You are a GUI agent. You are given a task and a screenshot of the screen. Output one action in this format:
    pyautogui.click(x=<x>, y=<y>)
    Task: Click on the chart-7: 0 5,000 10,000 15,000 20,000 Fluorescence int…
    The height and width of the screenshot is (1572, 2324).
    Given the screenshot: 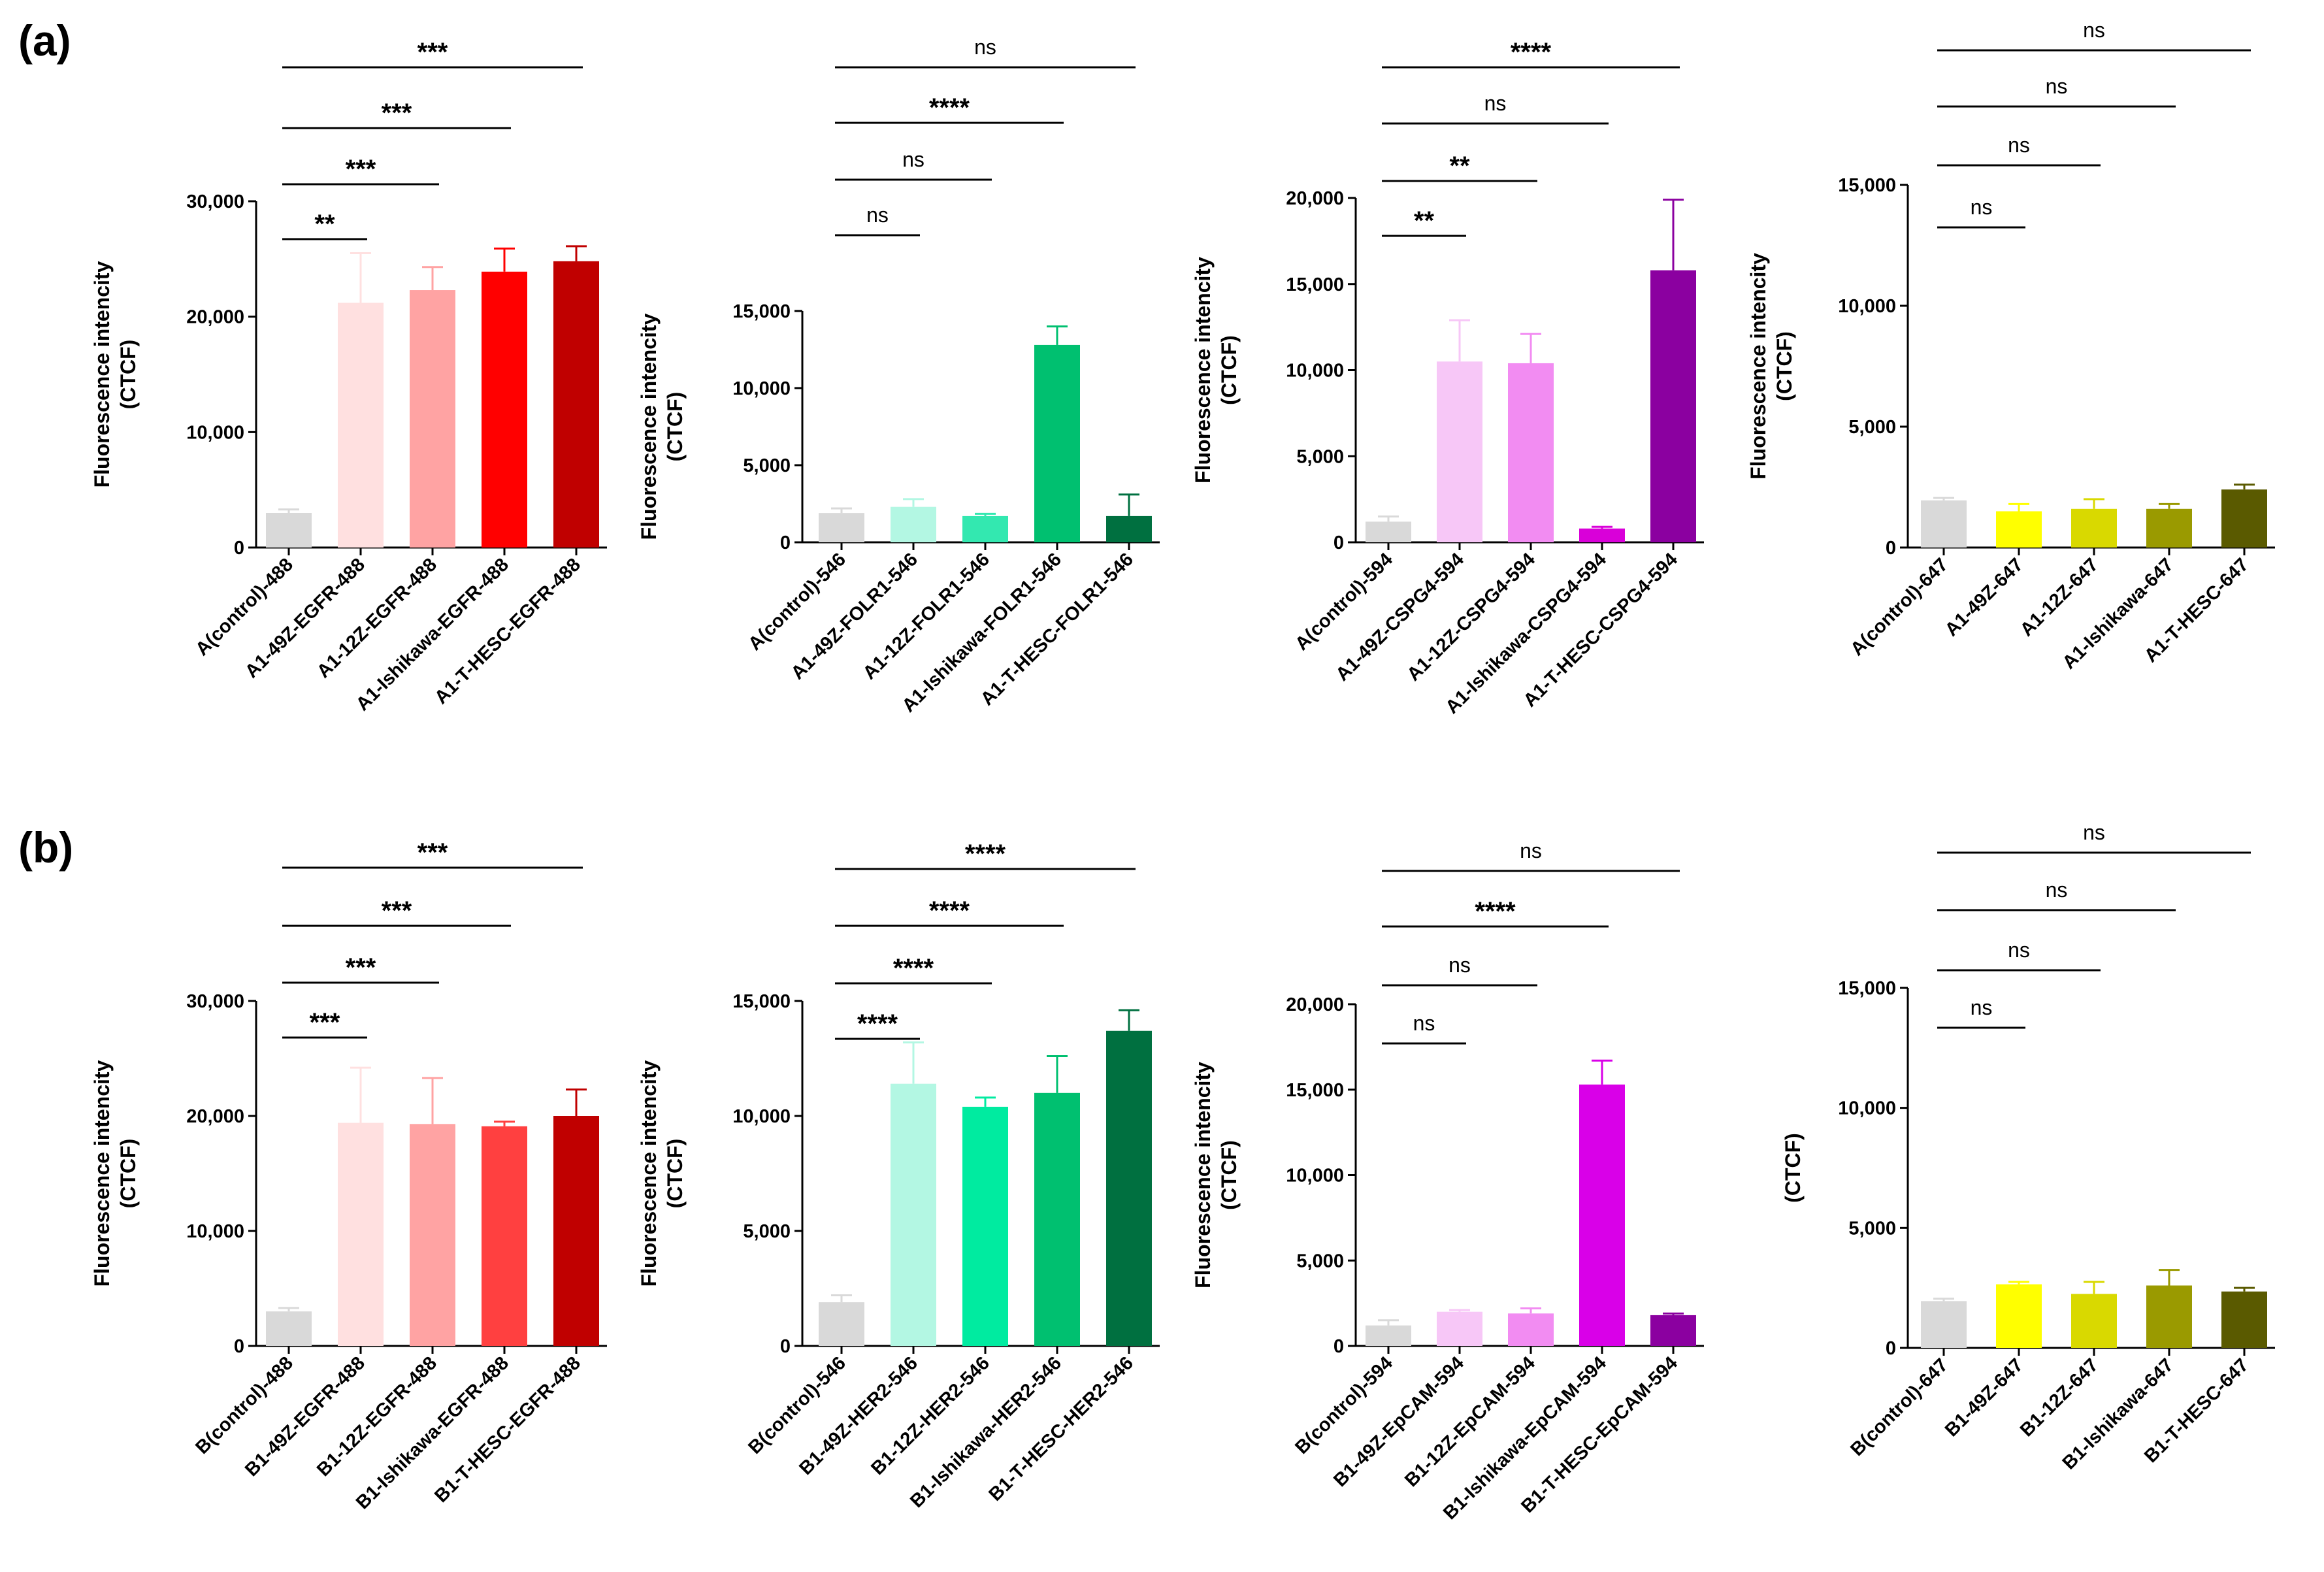 What is the action you would take?
    pyautogui.click(x=1448, y=1182)
    